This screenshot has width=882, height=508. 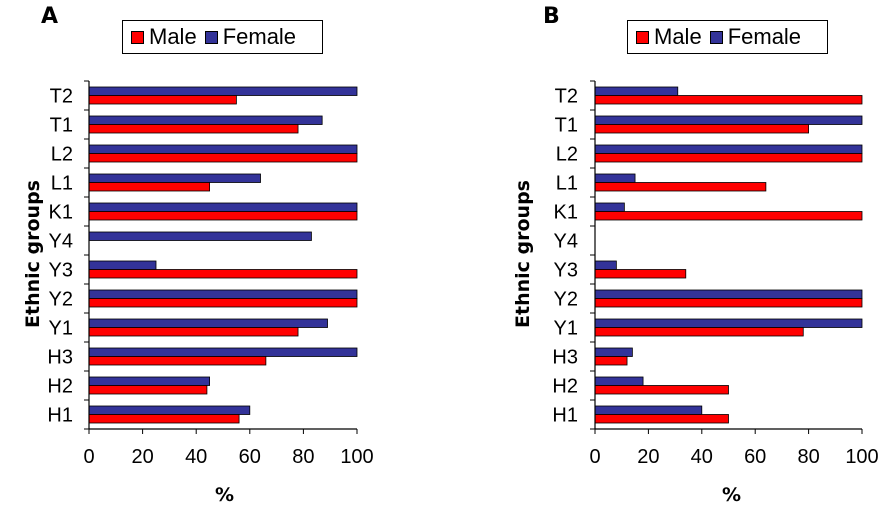 I want to click on legend-item-male: Male, so click(x=669, y=37).